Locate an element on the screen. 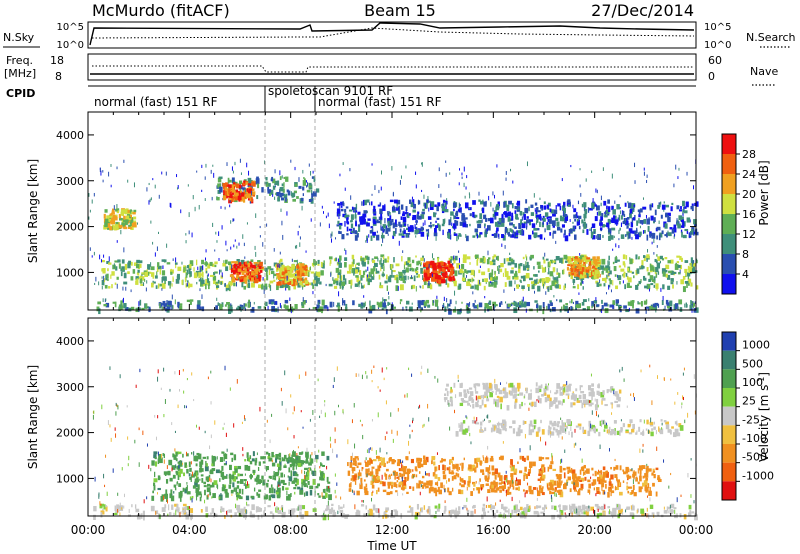 The height and width of the screenshot is (554, 800). colorbar-swatch is located at coordinates (729, 144).